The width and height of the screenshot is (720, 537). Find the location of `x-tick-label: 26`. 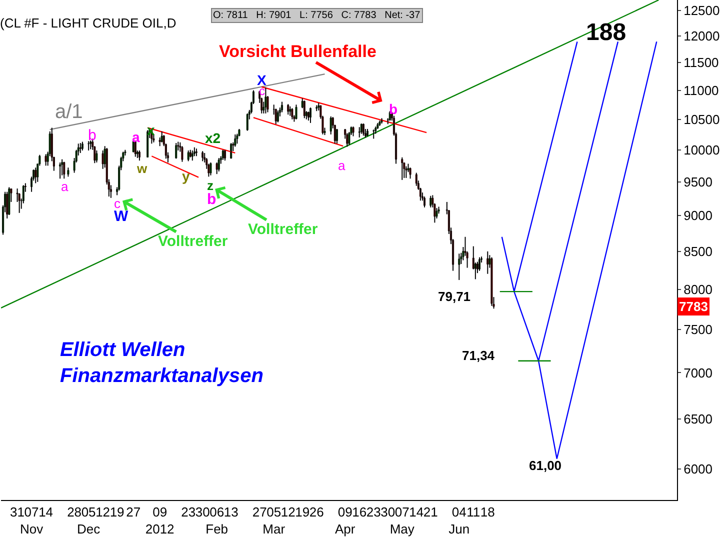

x-tick-label: 26 is located at coordinates (316, 512).